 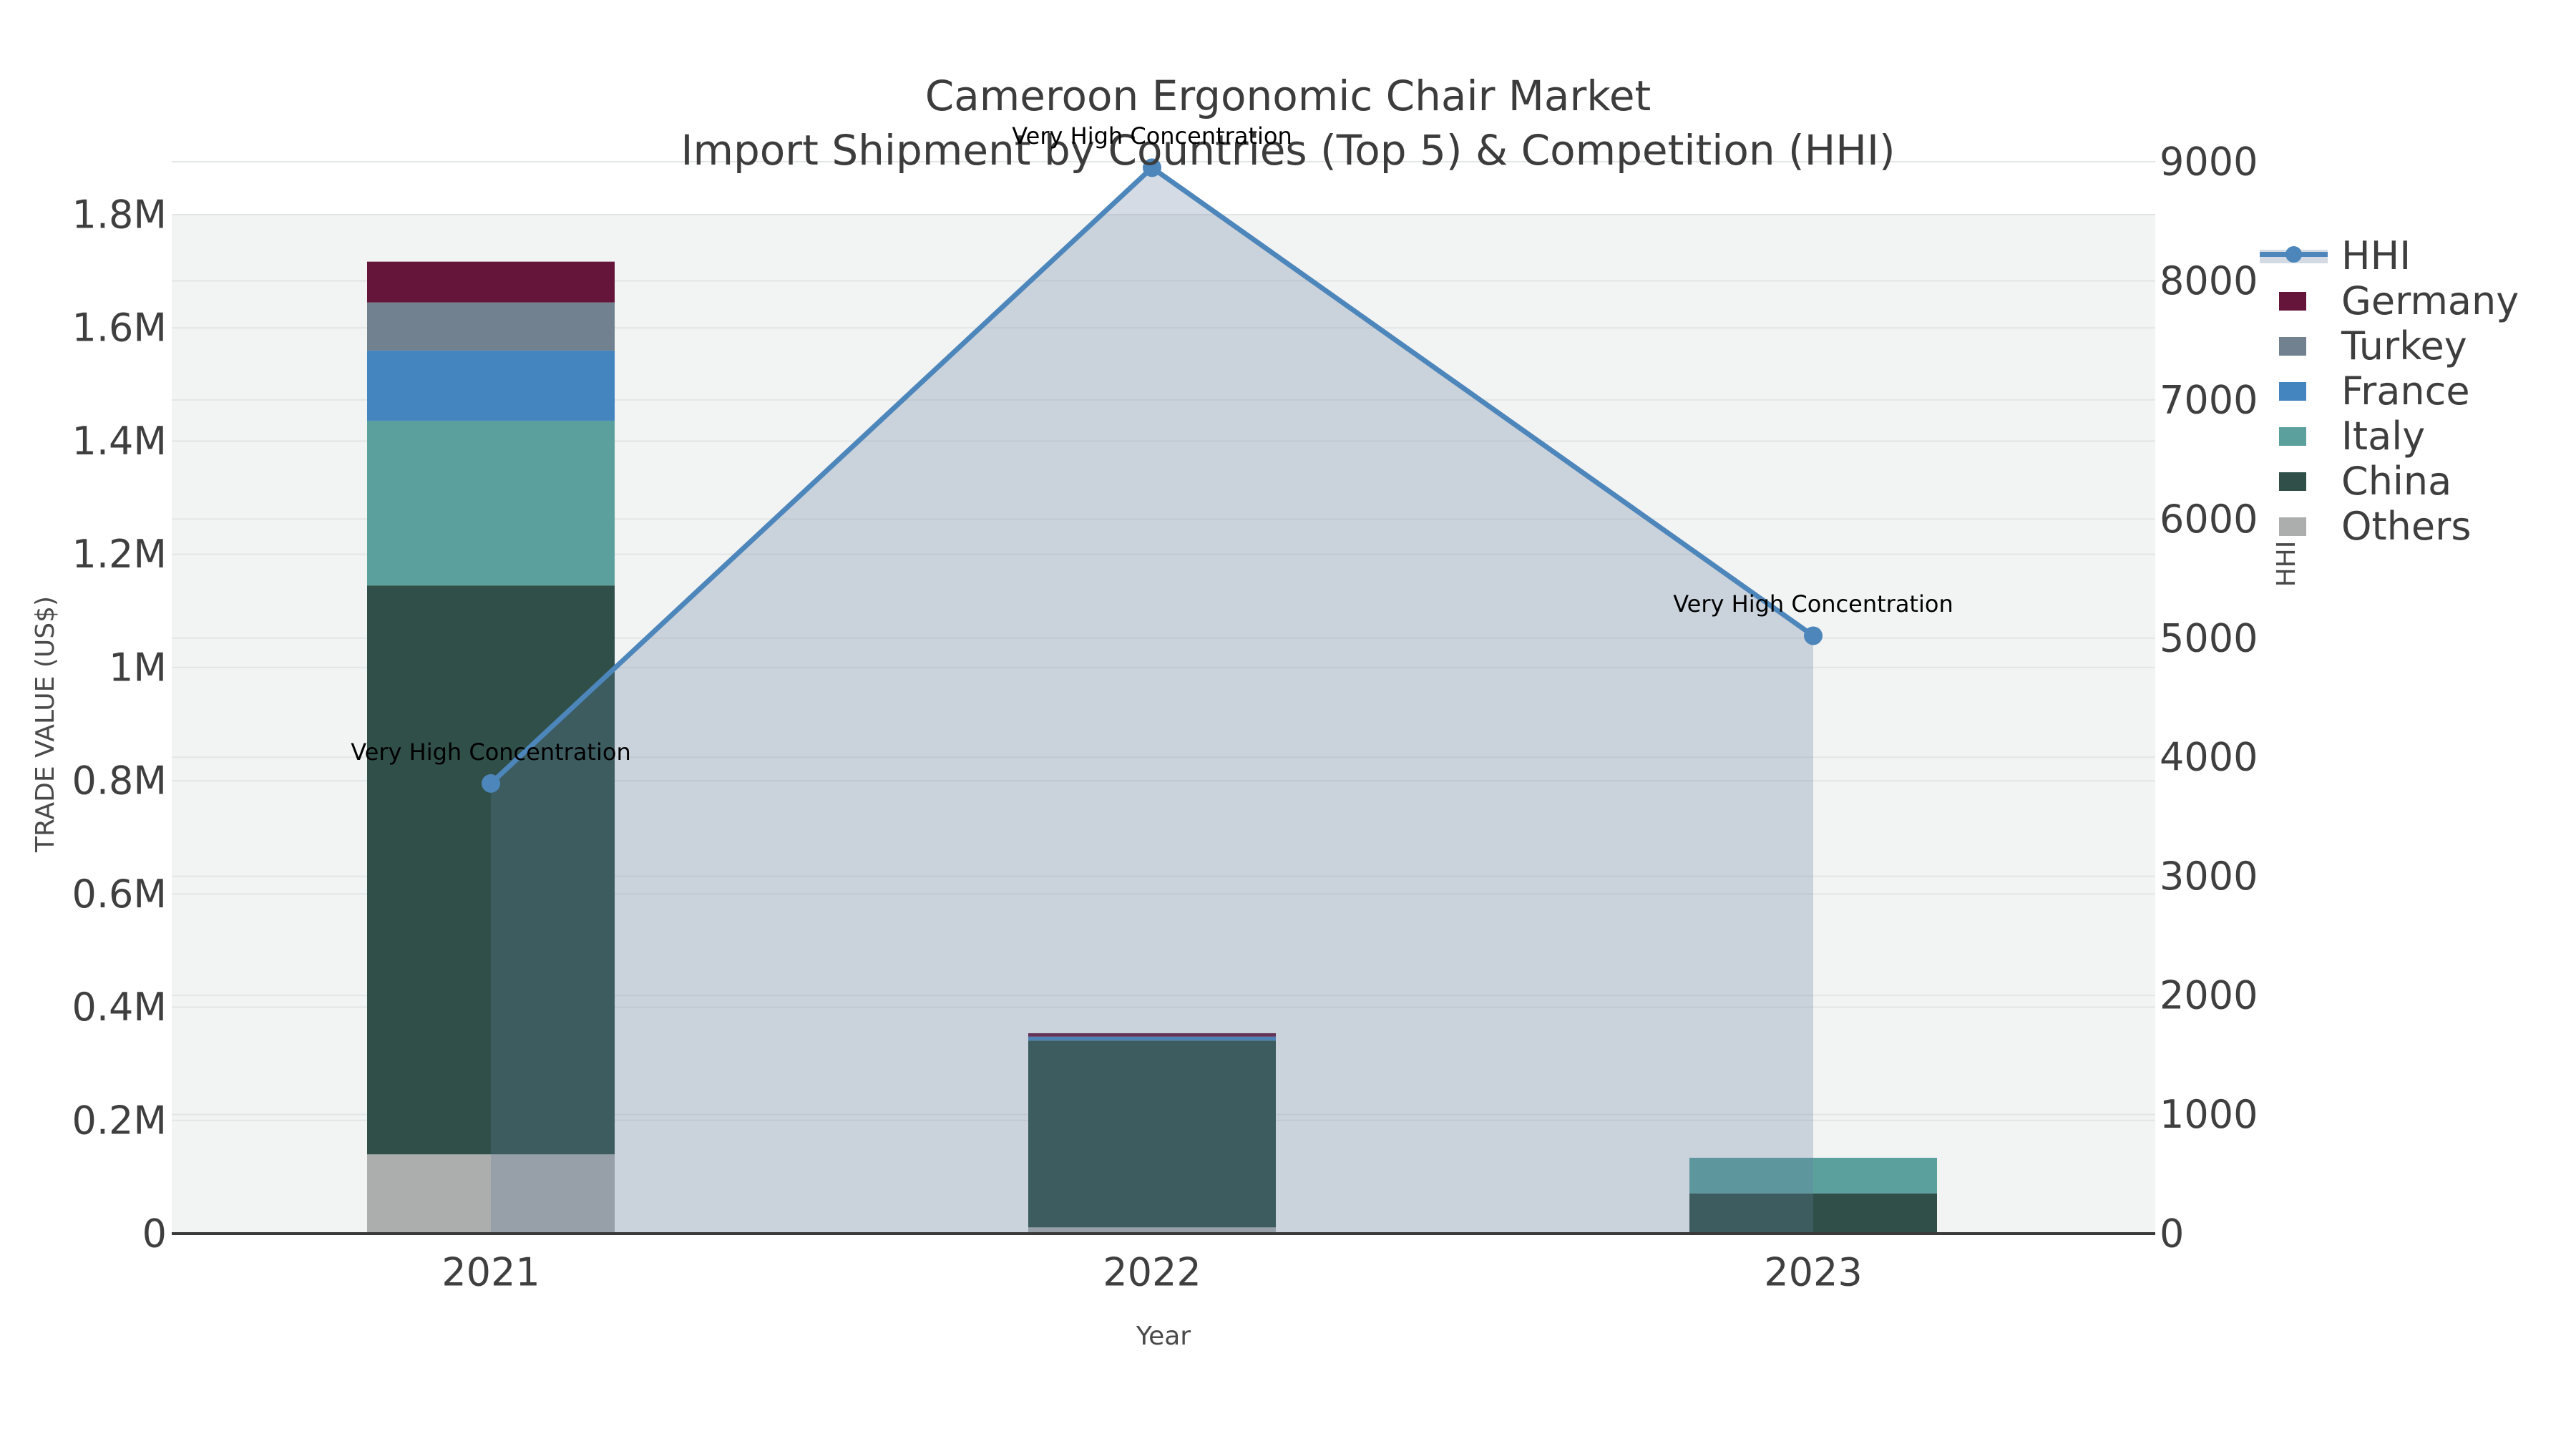 I want to click on x-tick: 2022, so click(x=1152, y=1272).